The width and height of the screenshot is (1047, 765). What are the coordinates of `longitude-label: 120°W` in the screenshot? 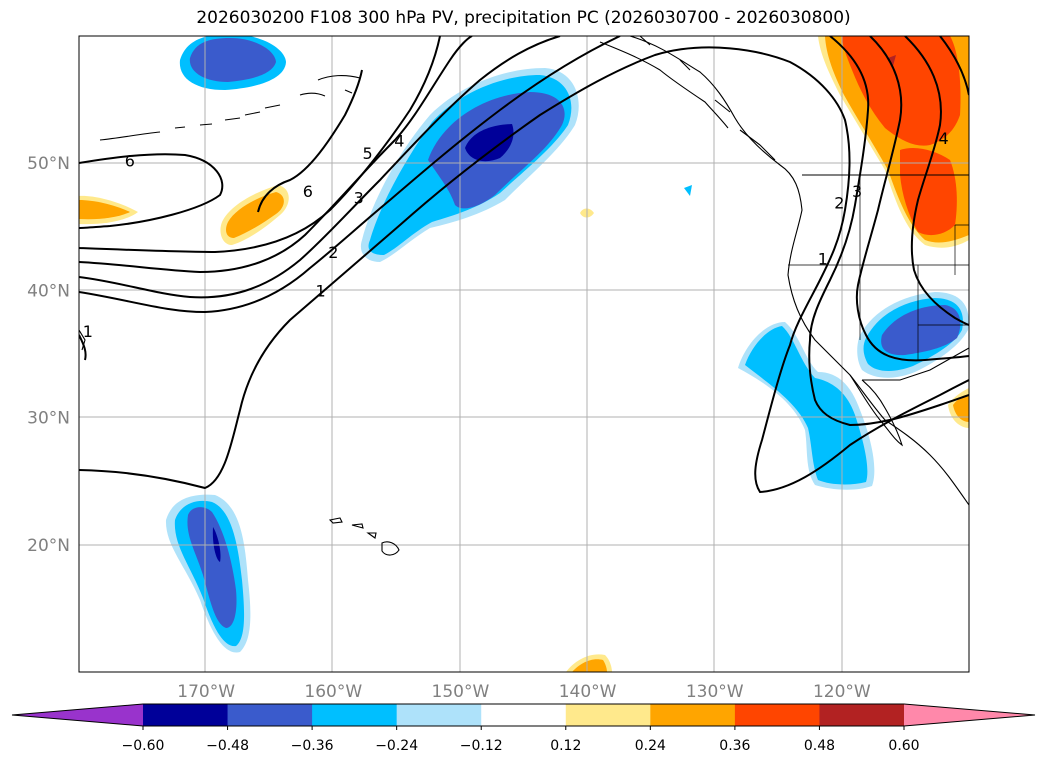 It's located at (842, 692).